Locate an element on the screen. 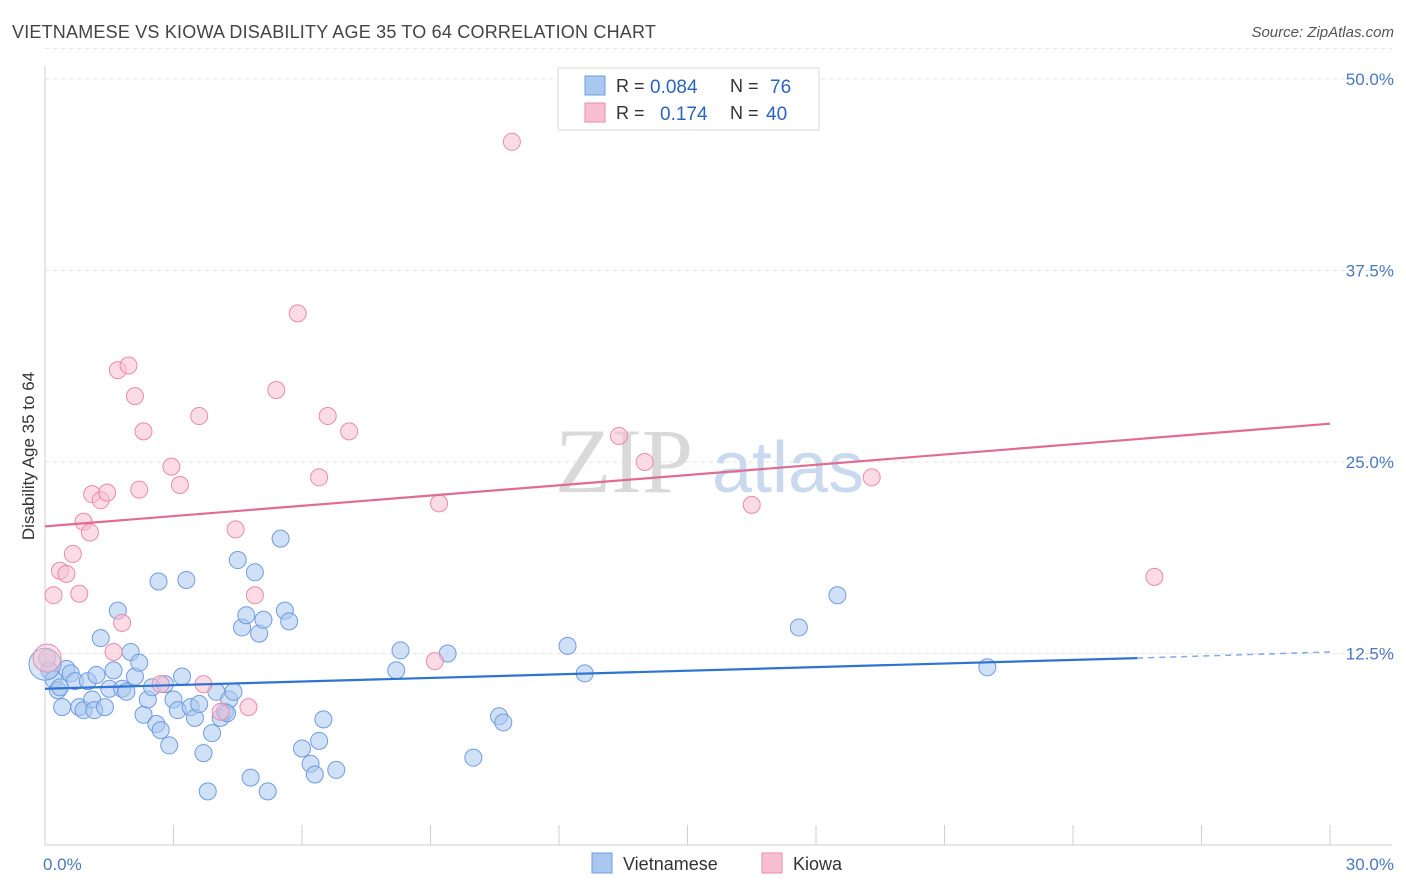  chart-source: Source: ZipAtlas.com is located at coordinates (1322, 32).